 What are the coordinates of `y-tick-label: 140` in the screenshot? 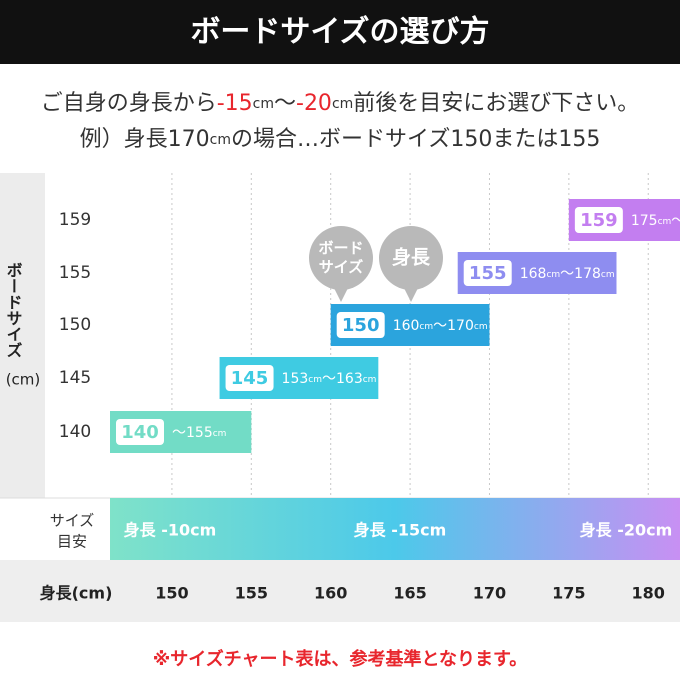 It's located at (75, 432).